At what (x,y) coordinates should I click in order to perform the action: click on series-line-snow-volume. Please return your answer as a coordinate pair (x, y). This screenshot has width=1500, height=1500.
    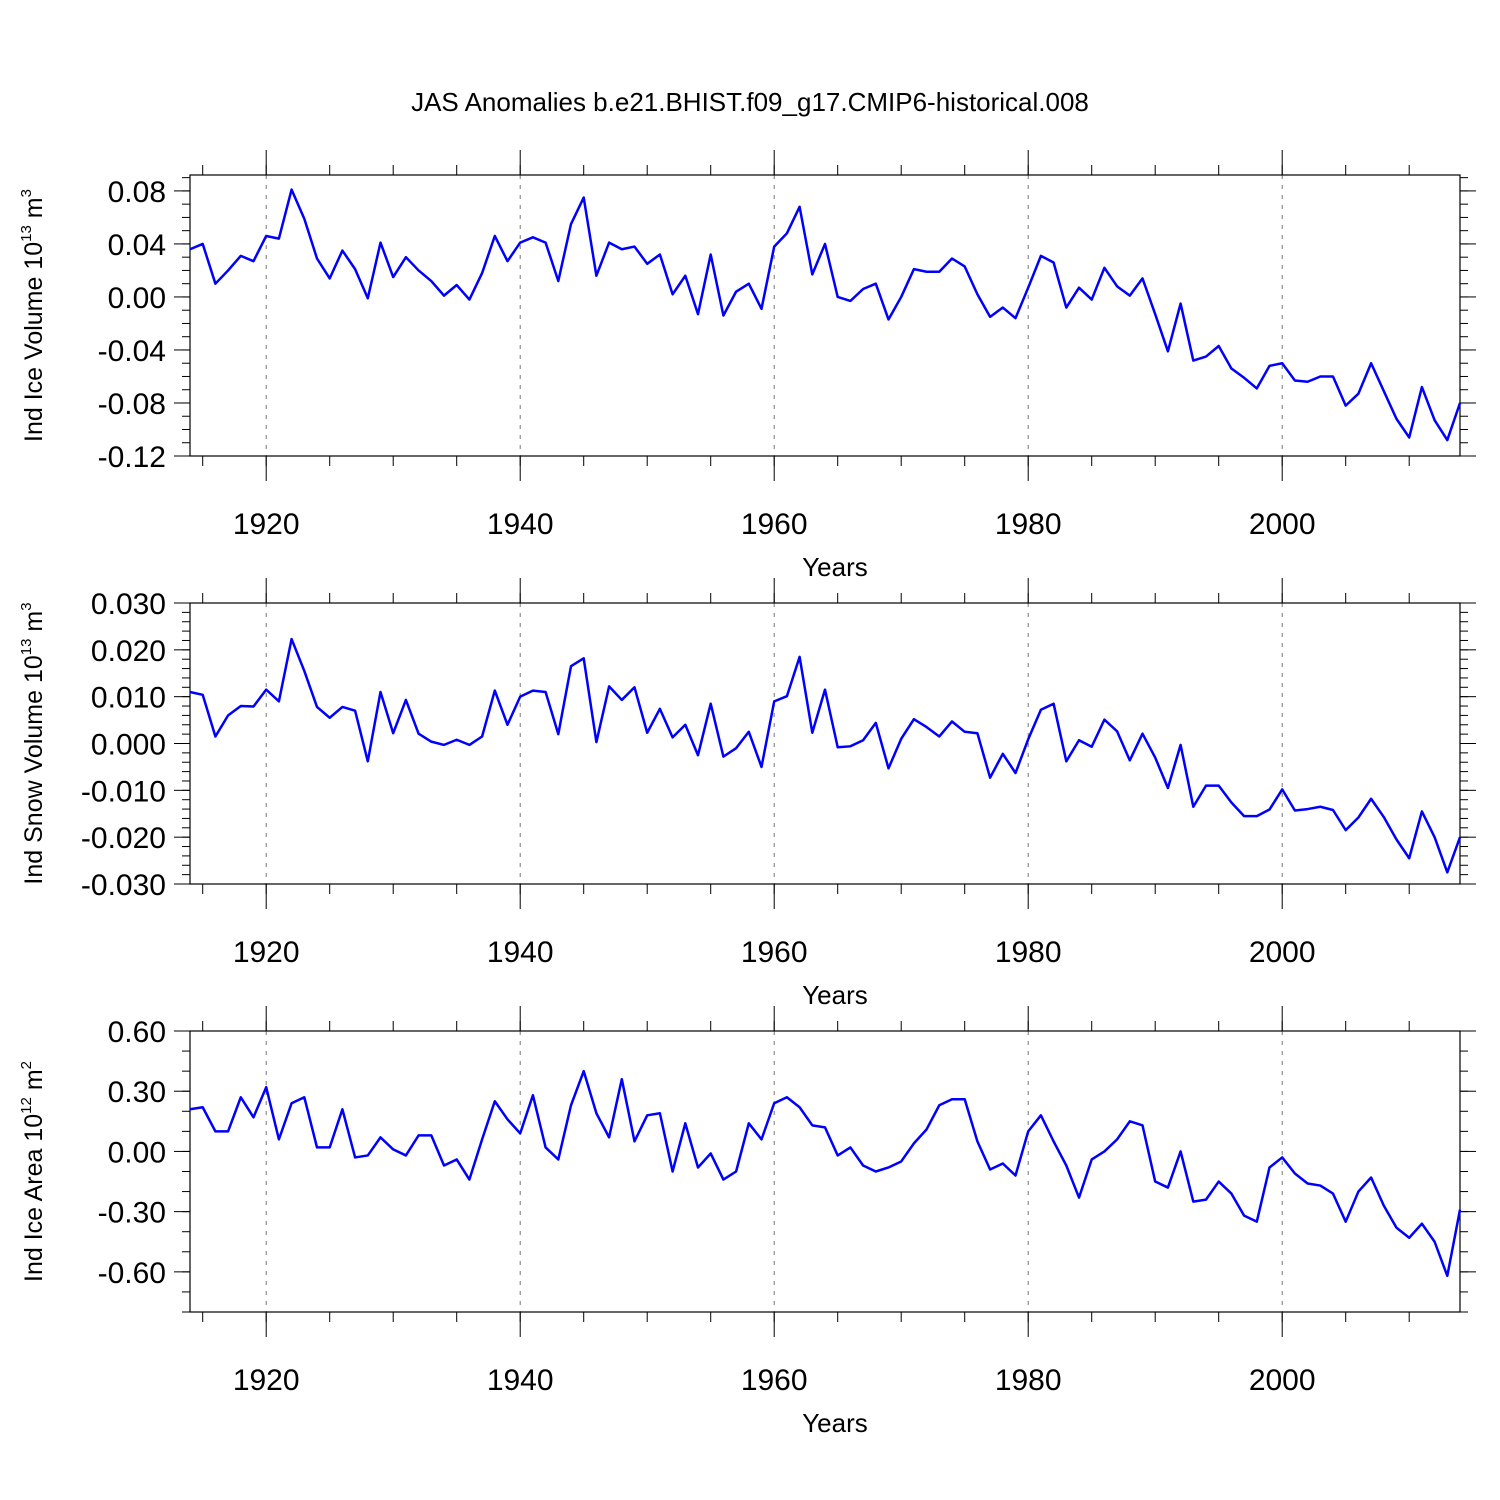
    Looking at the image, I should click on (825, 755).